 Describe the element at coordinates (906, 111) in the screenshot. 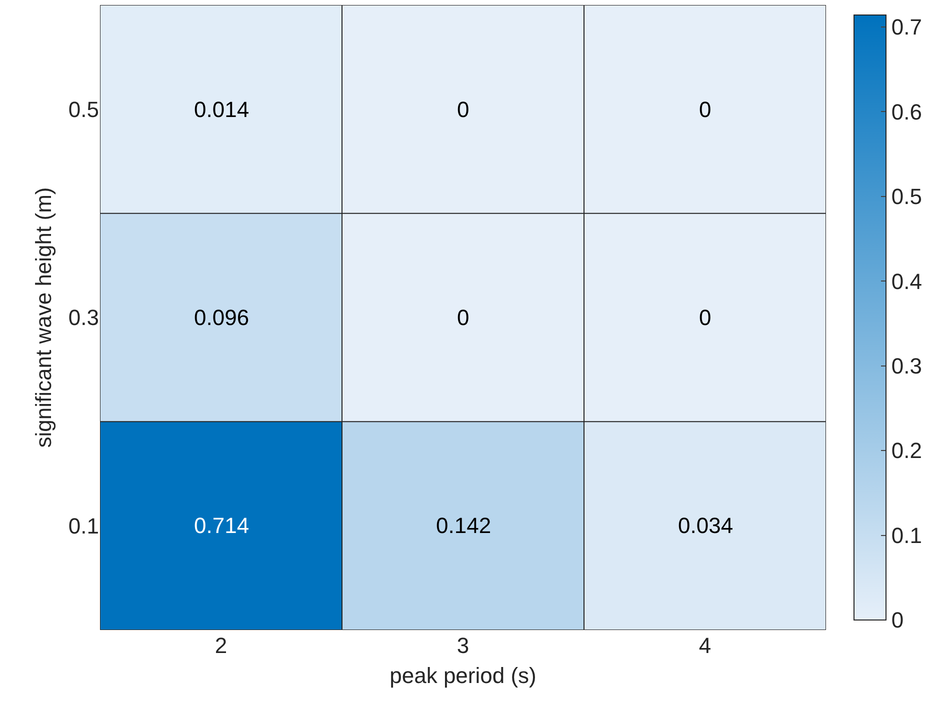

I see `color-bar-label: 0.6` at that location.